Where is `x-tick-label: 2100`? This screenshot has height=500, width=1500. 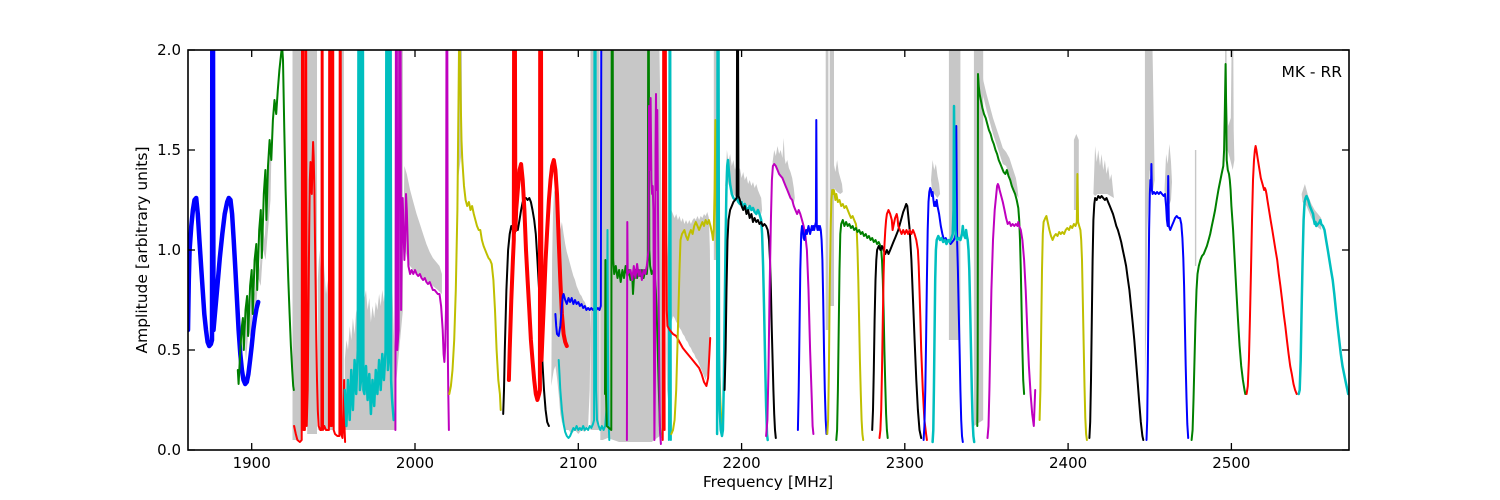 x-tick-label: 2100 is located at coordinates (578, 463).